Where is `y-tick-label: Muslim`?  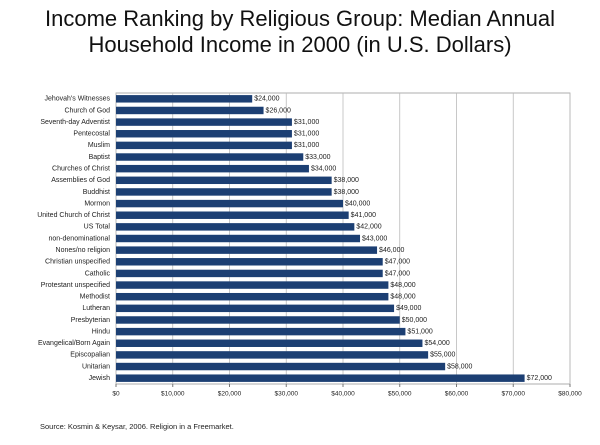
y-tick-label: Muslim is located at coordinates (99, 145).